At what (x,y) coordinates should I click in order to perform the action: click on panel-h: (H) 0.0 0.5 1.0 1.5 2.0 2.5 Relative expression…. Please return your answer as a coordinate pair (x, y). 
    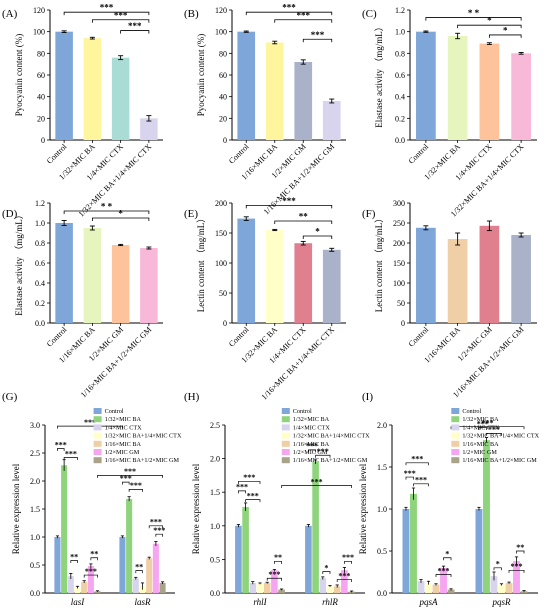
    Looking at the image, I should click on (277, 499).